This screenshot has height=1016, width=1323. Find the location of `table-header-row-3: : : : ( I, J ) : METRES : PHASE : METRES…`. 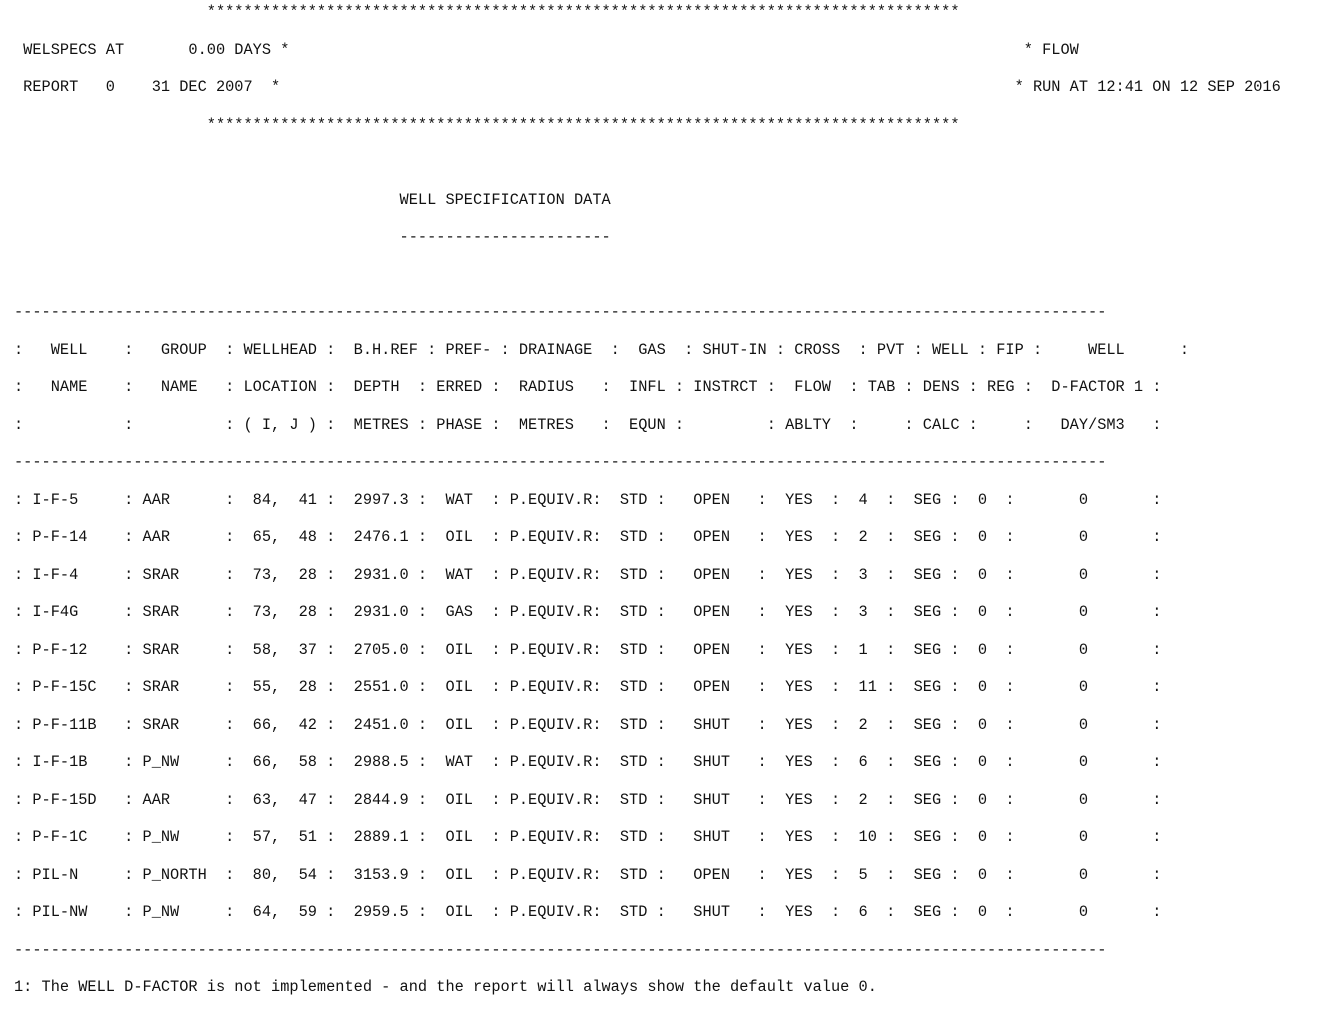

table-header-row-3: : : : ( I, J ) : METRES : PHASE : METRES… is located at coordinates (588, 424).